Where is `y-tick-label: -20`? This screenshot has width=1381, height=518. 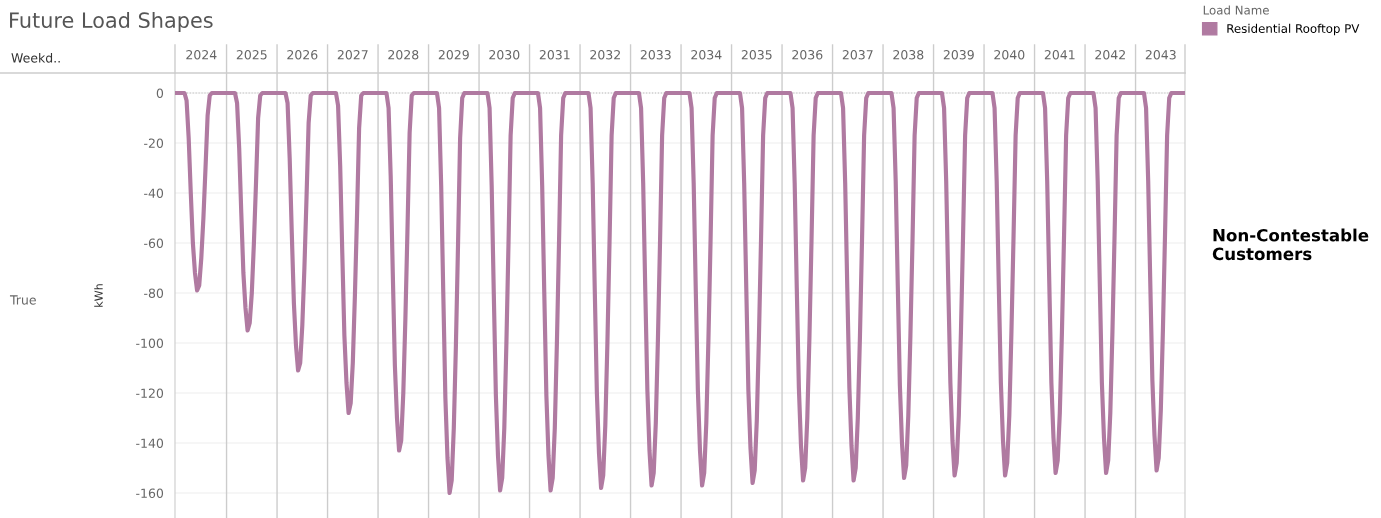 y-tick-label: -20 is located at coordinates (154, 143).